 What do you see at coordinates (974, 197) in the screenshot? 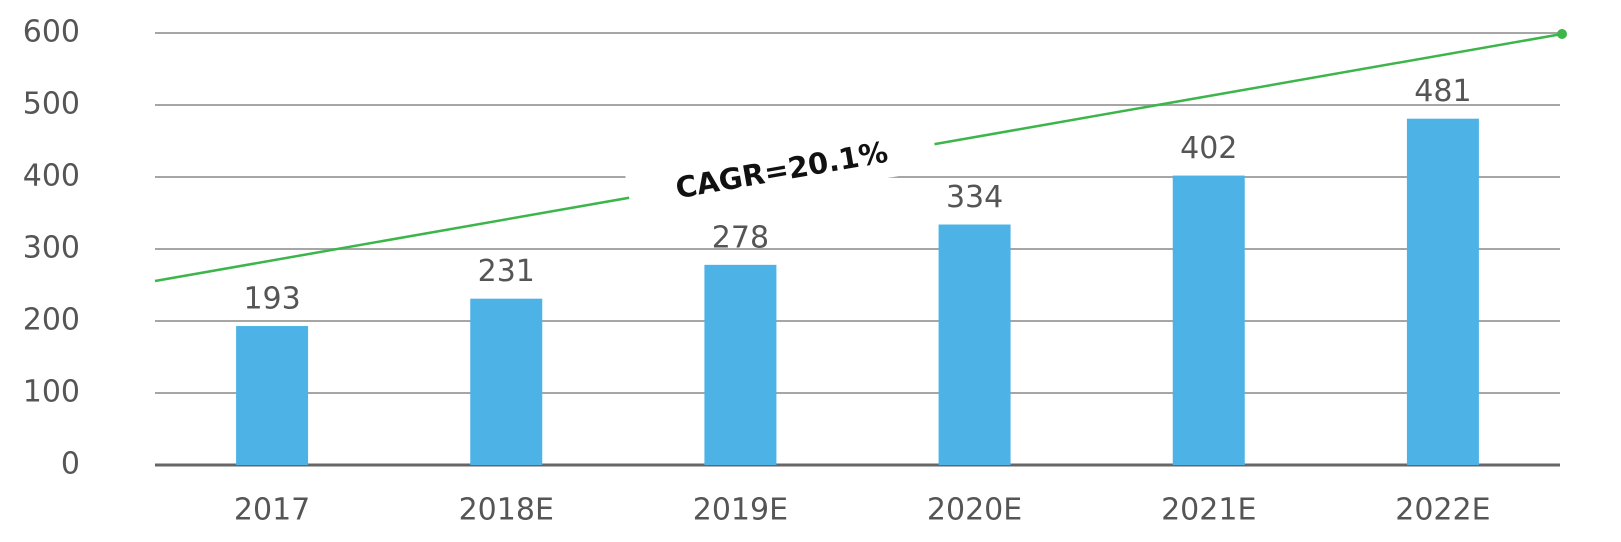
I see `value-label: 334` at bounding box center [974, 197].